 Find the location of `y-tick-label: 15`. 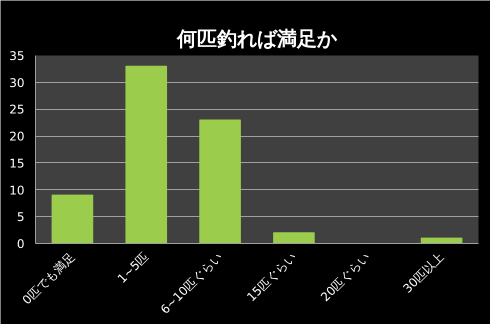

y-tick-label: 15 is located at coordinates (17, 163).